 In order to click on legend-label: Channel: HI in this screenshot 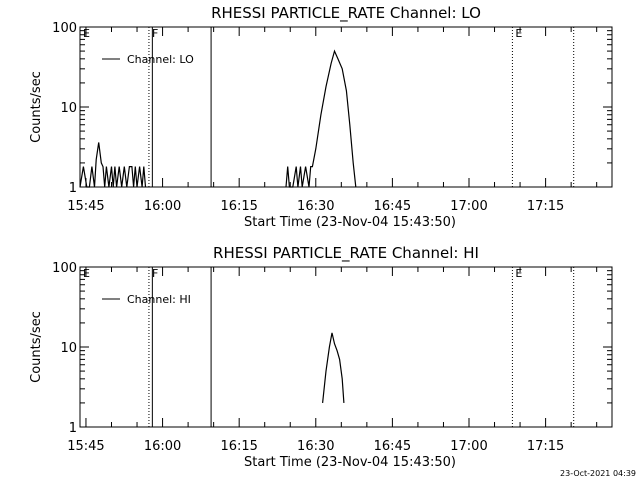, I will do `click(159, 299)`.